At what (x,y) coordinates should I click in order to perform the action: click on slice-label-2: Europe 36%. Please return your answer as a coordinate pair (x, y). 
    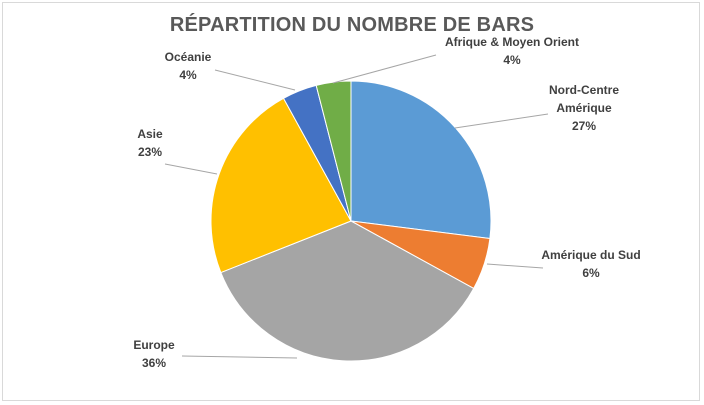
    Looking at the image, I should click on (154, 354).